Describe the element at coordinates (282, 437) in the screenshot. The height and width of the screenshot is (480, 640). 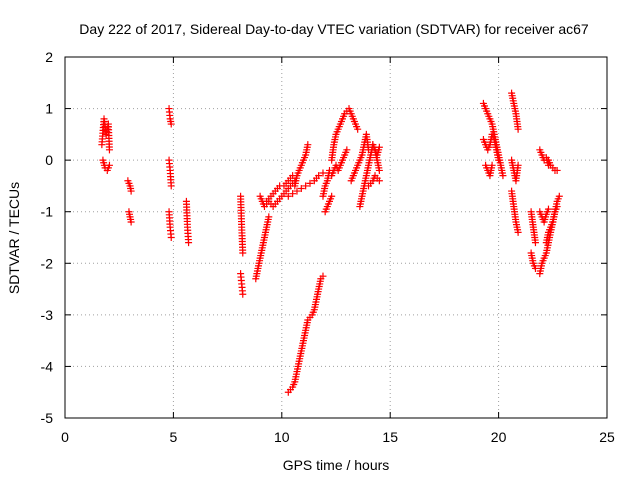
I see `x-tick-label: 10` at that location.